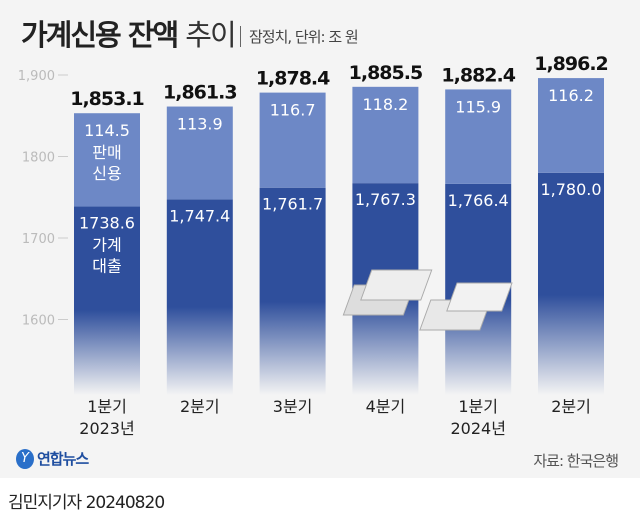  What do you see at coordinates (38, 158) in the screenshot?
I see `y-tick-label: 1800` at bounding box center [38, 158].